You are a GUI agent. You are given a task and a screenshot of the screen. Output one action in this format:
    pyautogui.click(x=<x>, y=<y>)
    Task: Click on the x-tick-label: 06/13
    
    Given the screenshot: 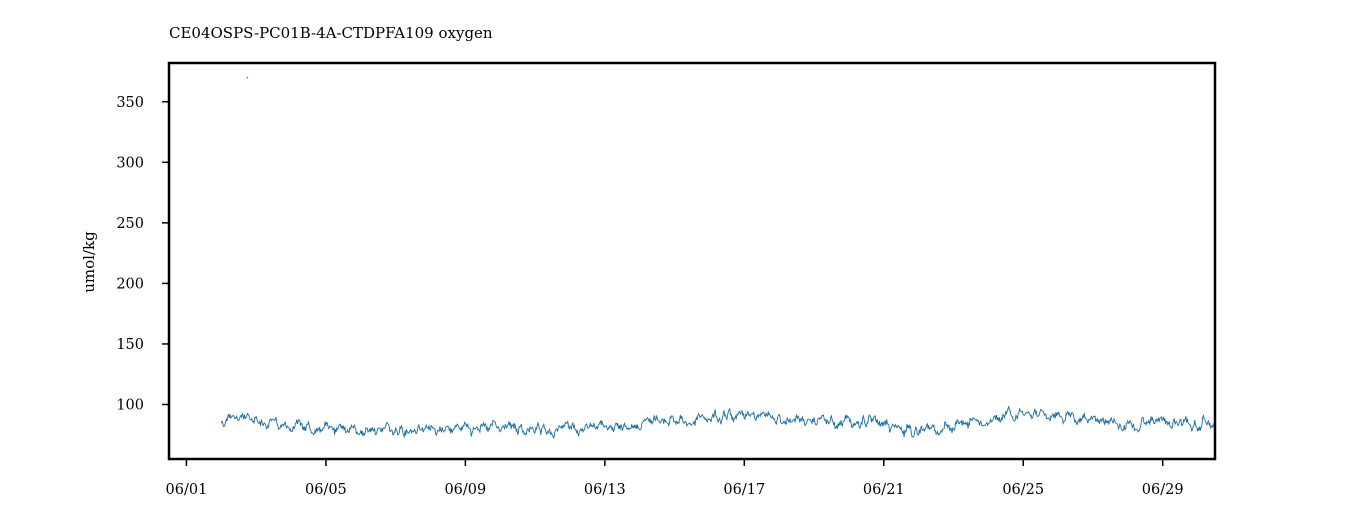 What is the action you would take?
    pyautogui.click(x=605, y=490)
    